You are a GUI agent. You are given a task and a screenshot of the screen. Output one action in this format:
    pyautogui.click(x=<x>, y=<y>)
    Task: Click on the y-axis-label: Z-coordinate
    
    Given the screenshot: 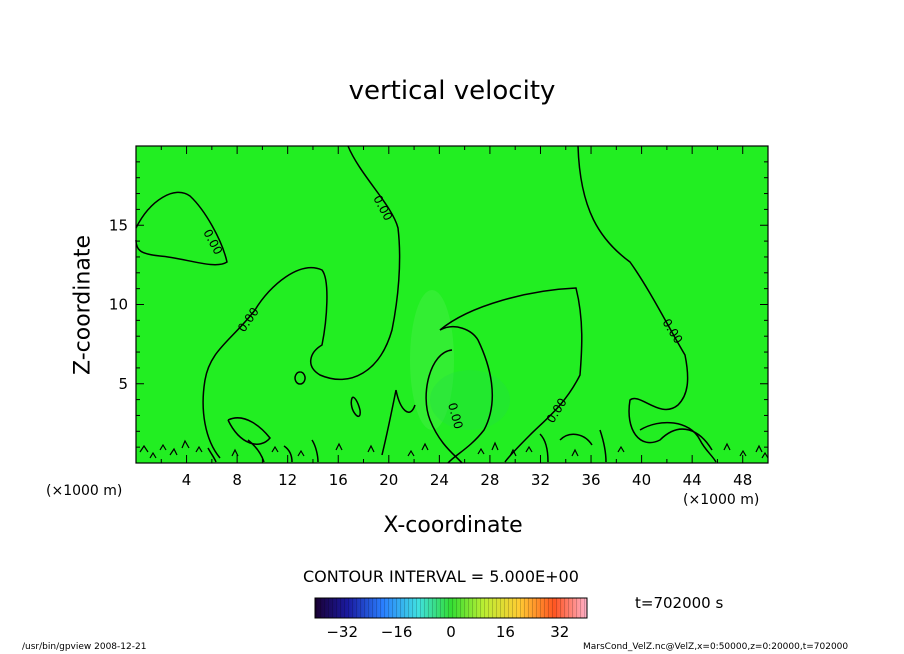 What is the action you would take?
    pyautogui.click(x=83, y=305)
    